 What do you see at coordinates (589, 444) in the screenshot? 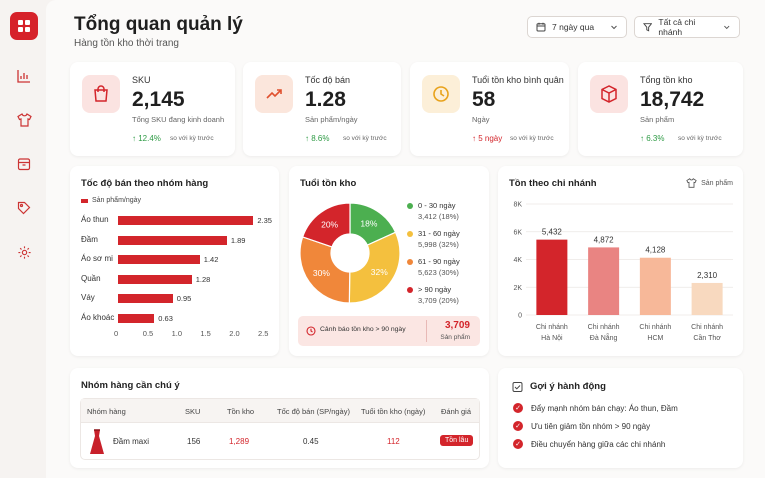
I see `action-item: ✓ Điều chuyển hàng giữa các chi nhánh` at bounding box center [589, 444].